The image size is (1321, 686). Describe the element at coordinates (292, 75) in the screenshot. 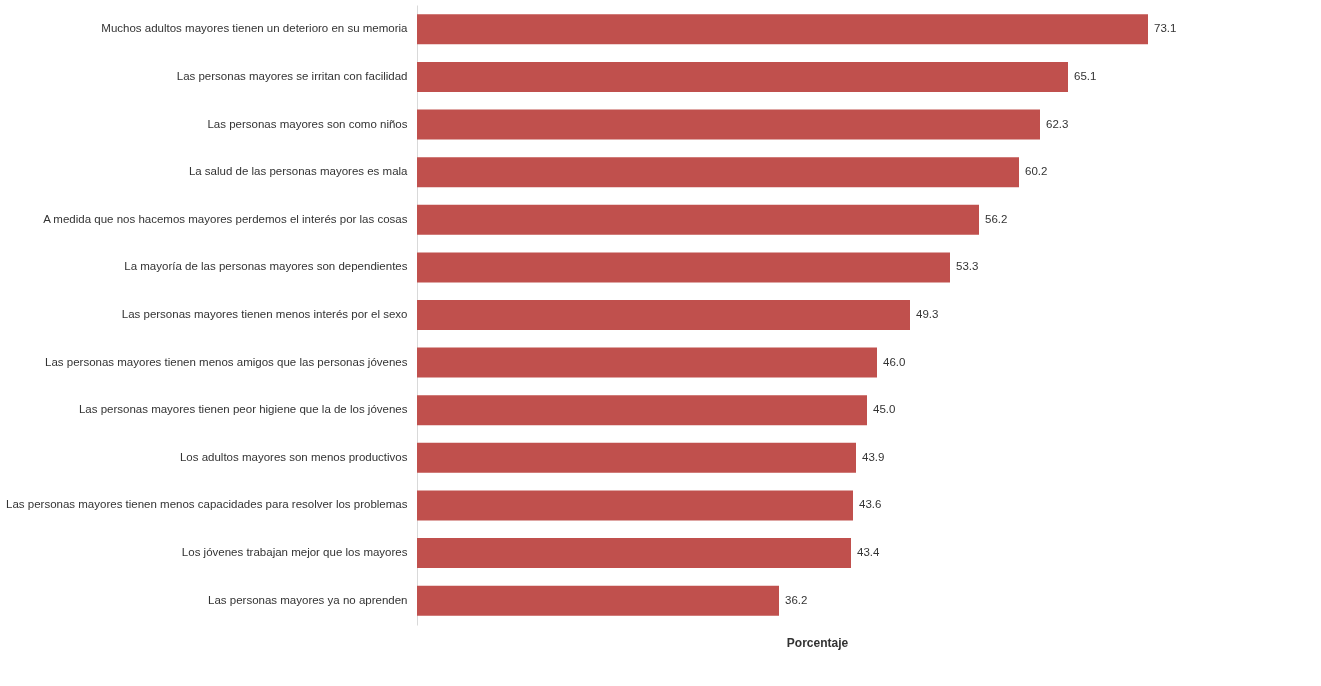

I see `y-tick-label: Las personas mayores se irritan con facilidad` at that location.